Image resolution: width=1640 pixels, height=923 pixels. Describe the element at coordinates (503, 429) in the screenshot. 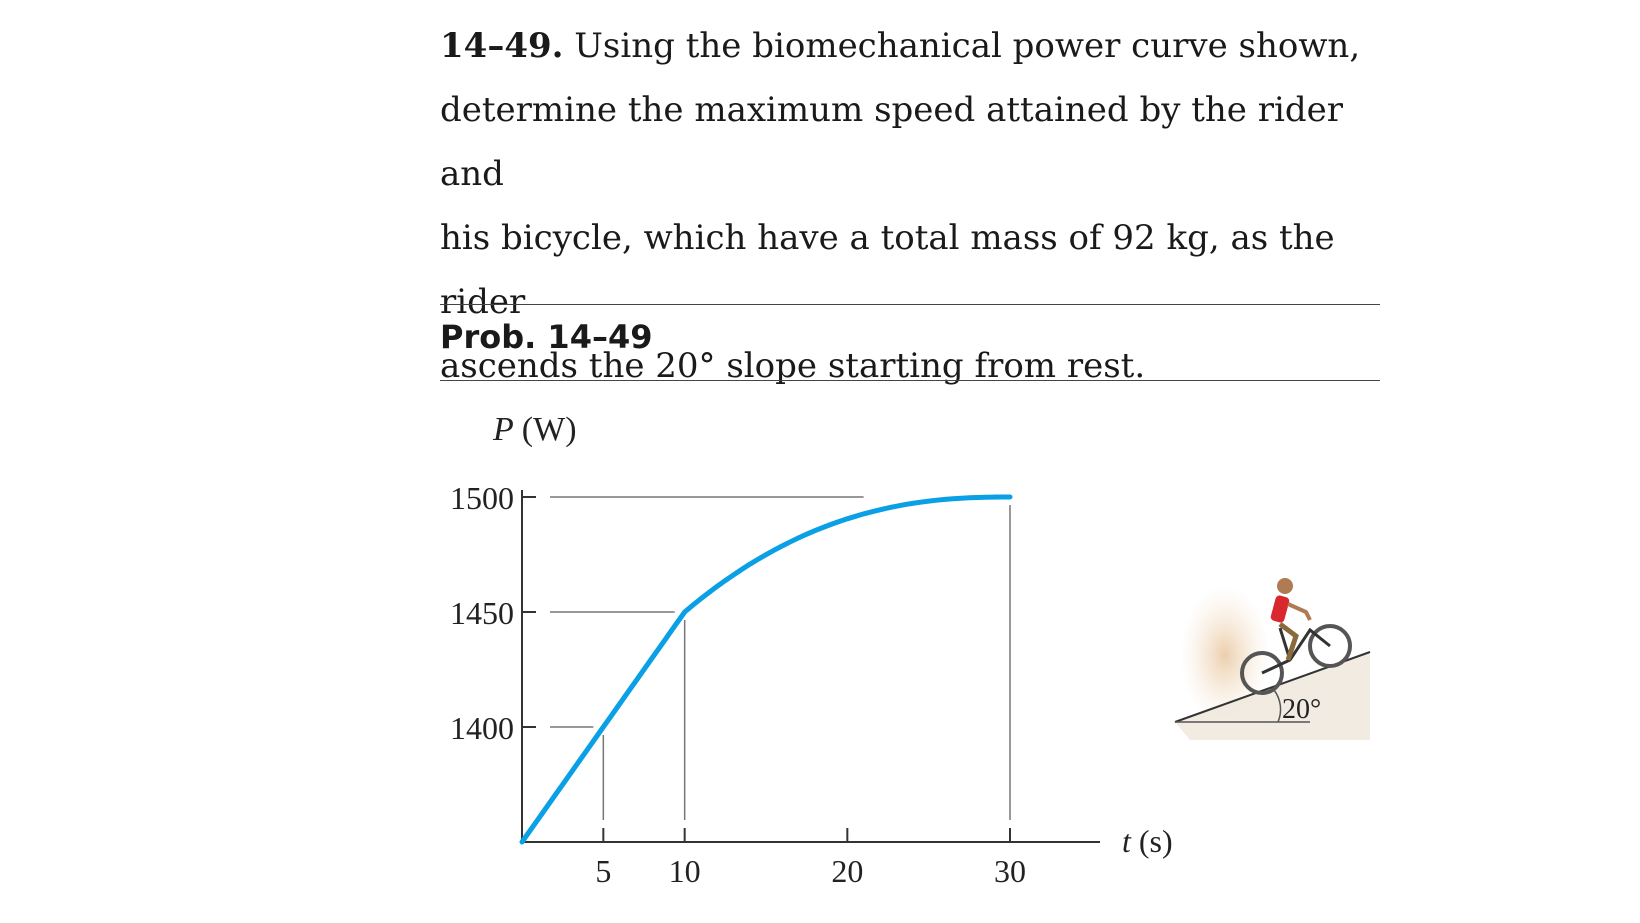

I see `y-axis-var: P` at that location.